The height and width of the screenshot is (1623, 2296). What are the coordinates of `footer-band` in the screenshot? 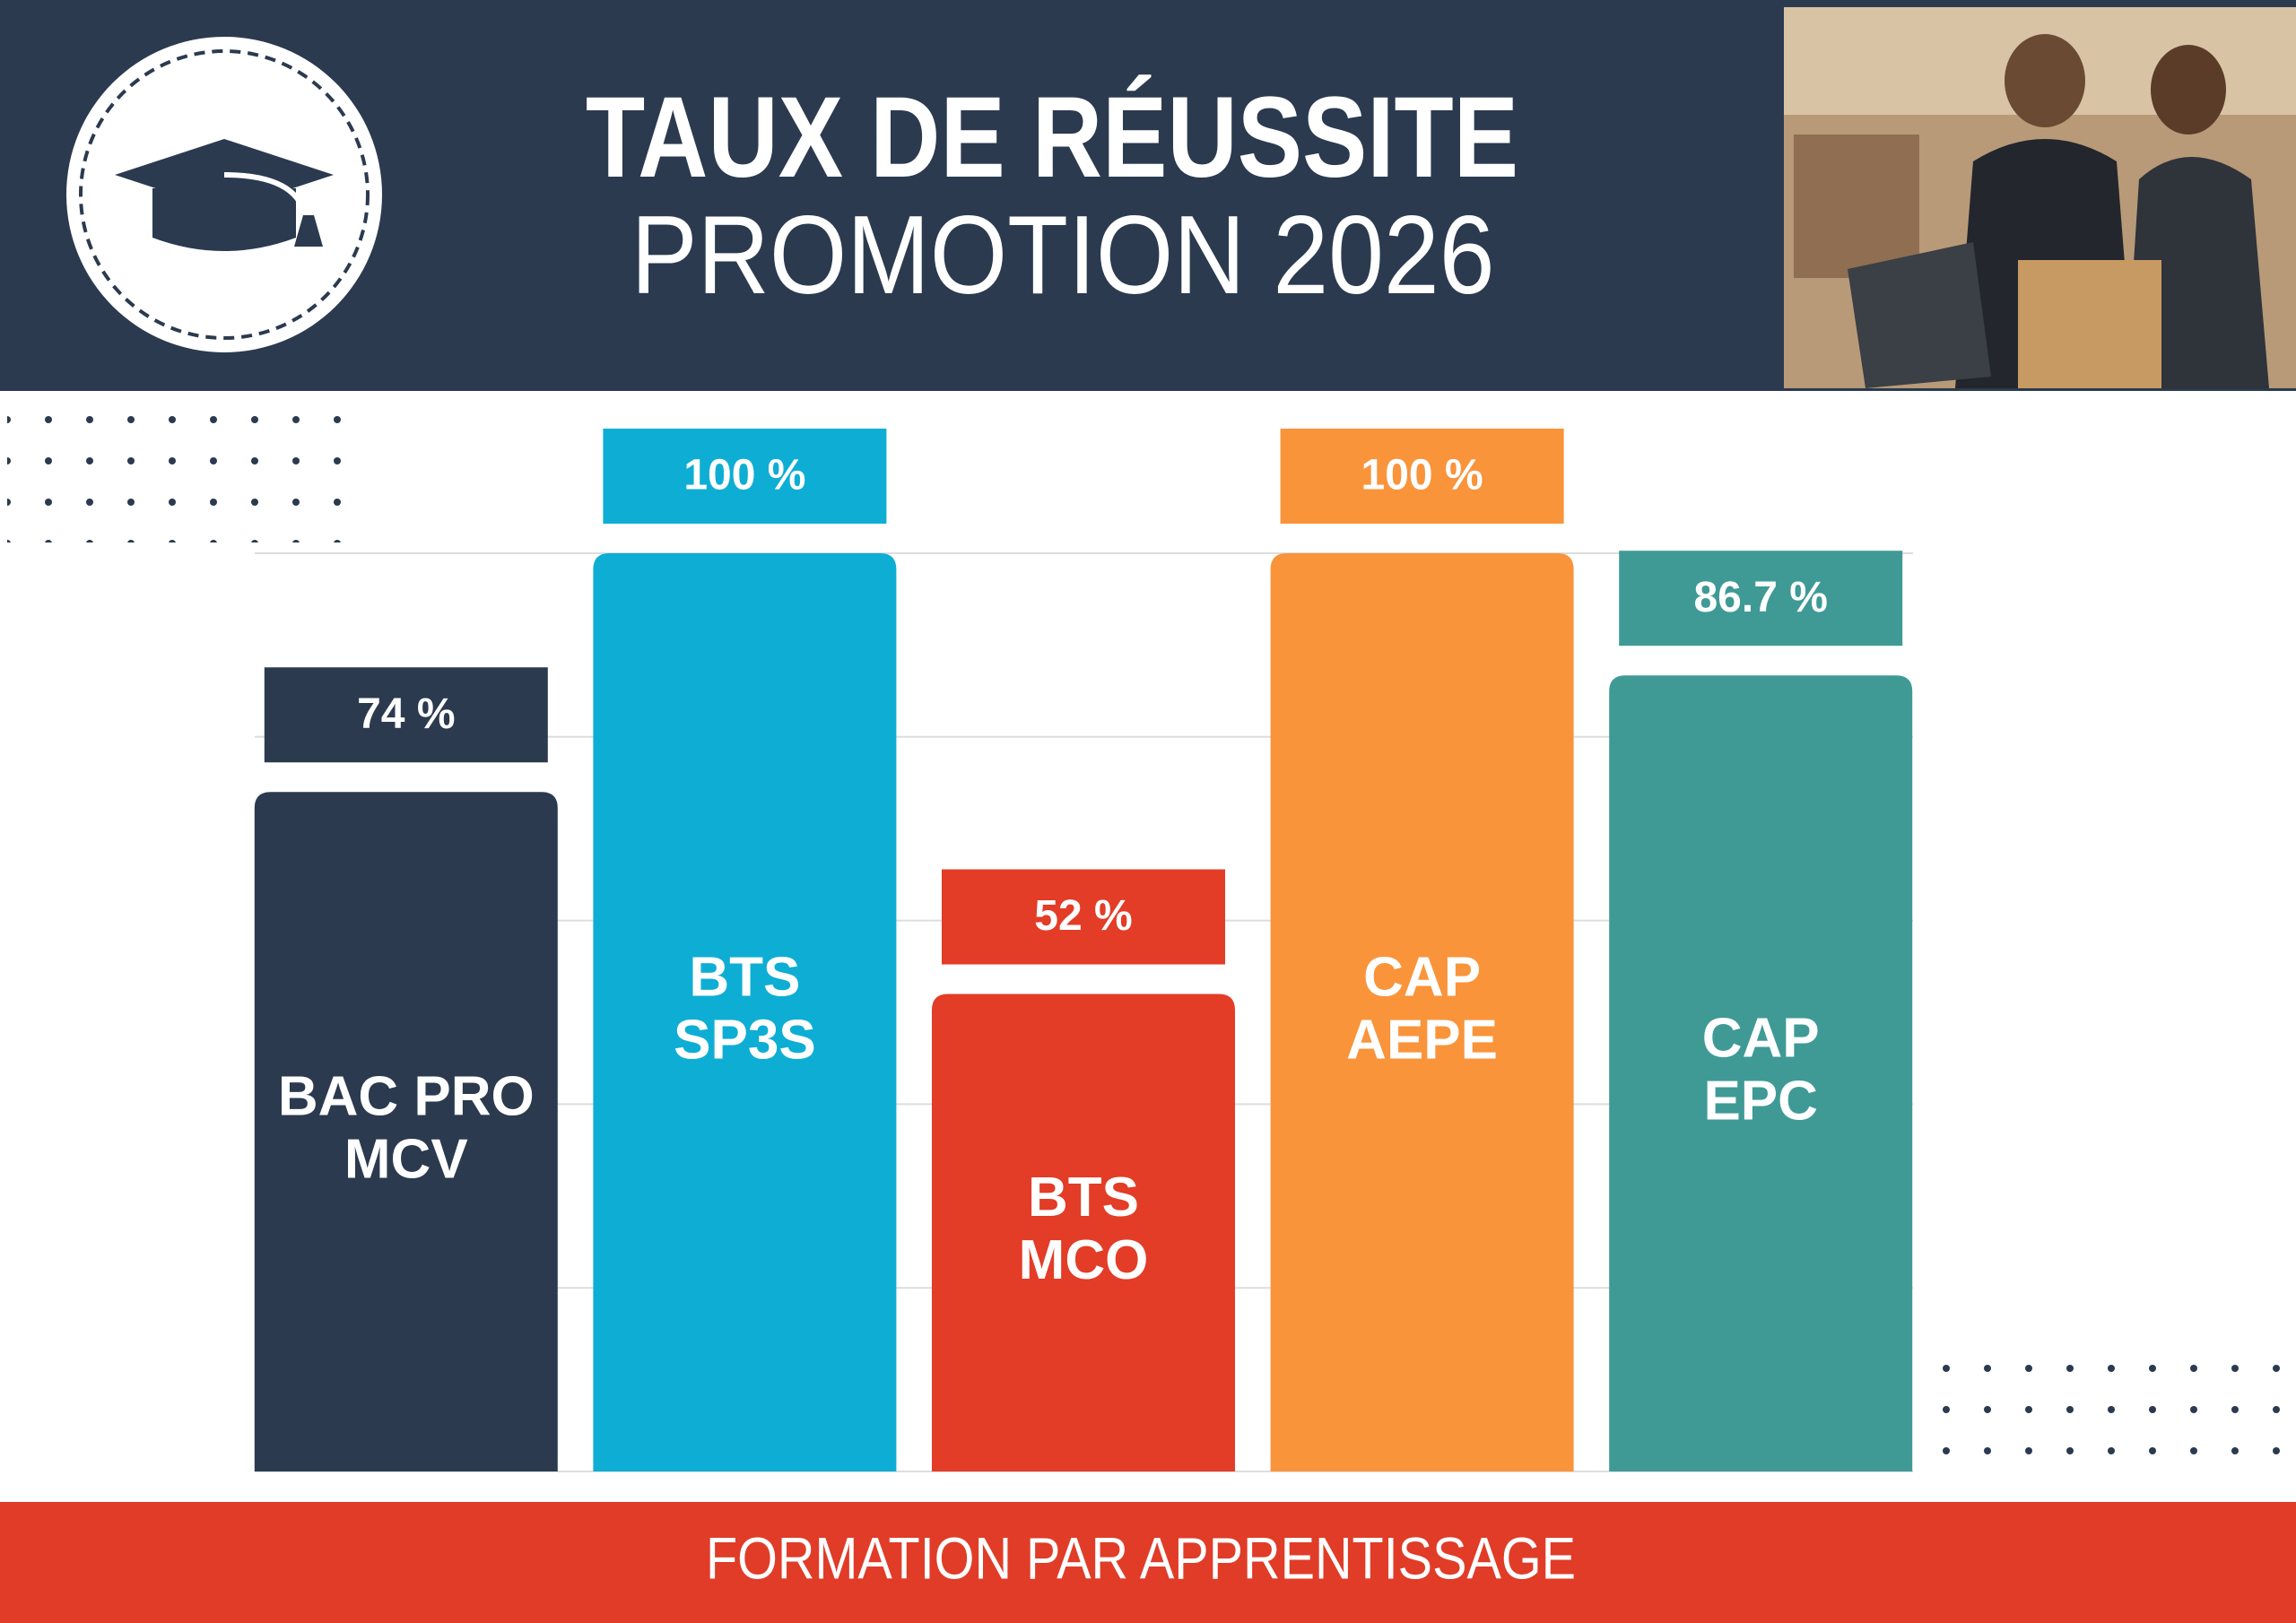 It's located at (1148, 1562).